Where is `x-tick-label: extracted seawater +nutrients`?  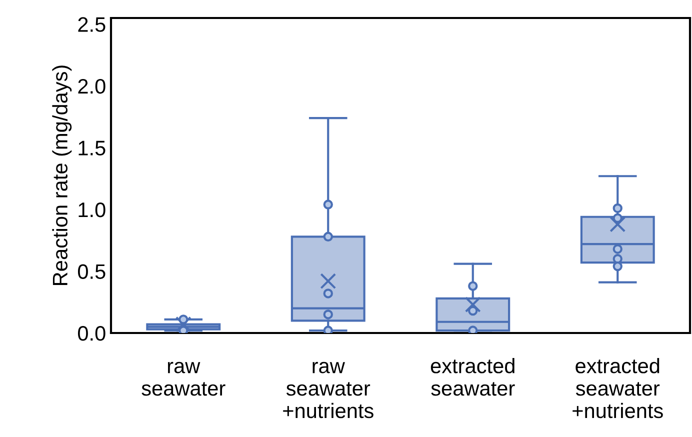
x-tick-label: extracted seawater +nutrients is located at coordinates (617, 388).